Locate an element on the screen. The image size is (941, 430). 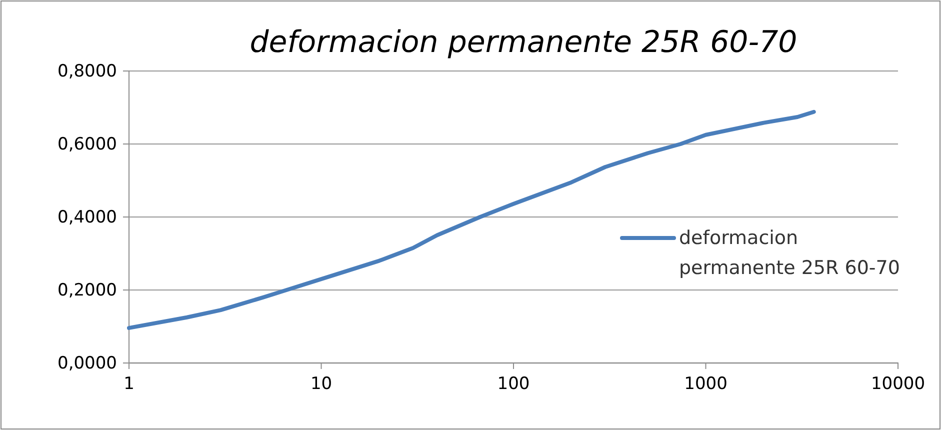
chart-title: deformacion permanente 25R 60-70 is located at coordinates (524, 42).